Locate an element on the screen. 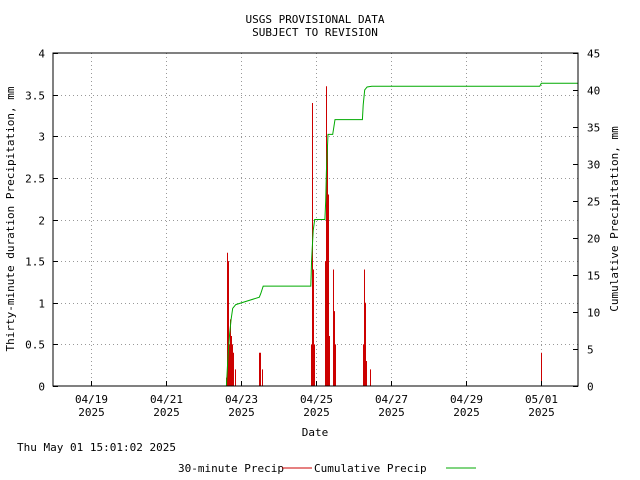 The width and height of the screenshot is (640, 480). y-left-tick-label: 1.5 is located at coordinates (35, 262).